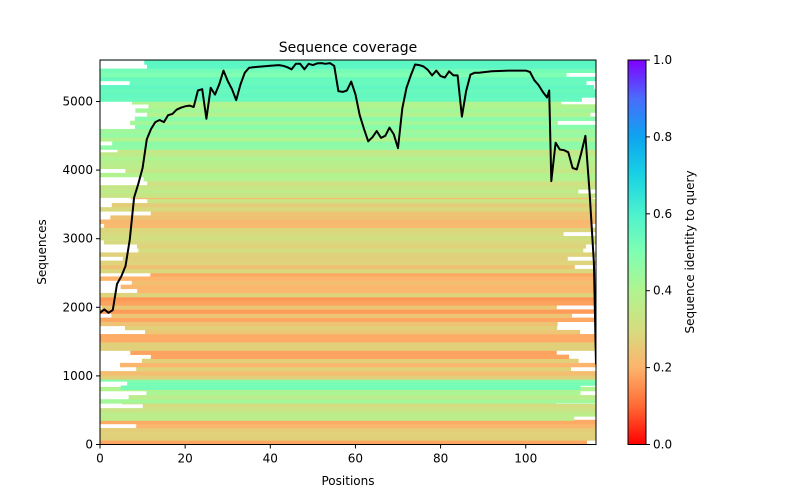 The image size is (800, 500). What do you see at coordinates (316, 455) in the screenshot?
I see `x-axis: 0 20 40 60 80 100` at bounding box center [316, 455].